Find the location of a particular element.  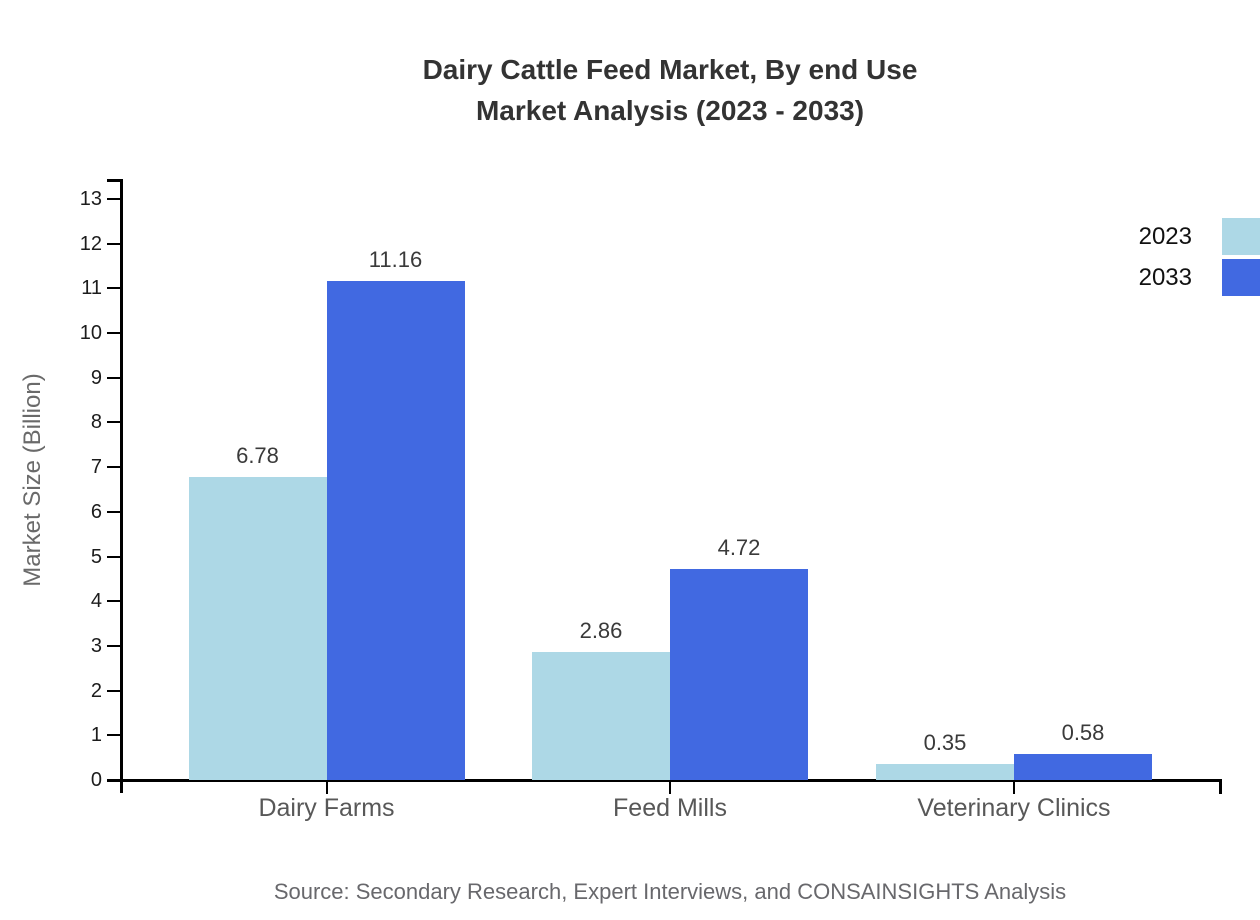

x-tick-feed-mills is located at coordinates (670, 787).